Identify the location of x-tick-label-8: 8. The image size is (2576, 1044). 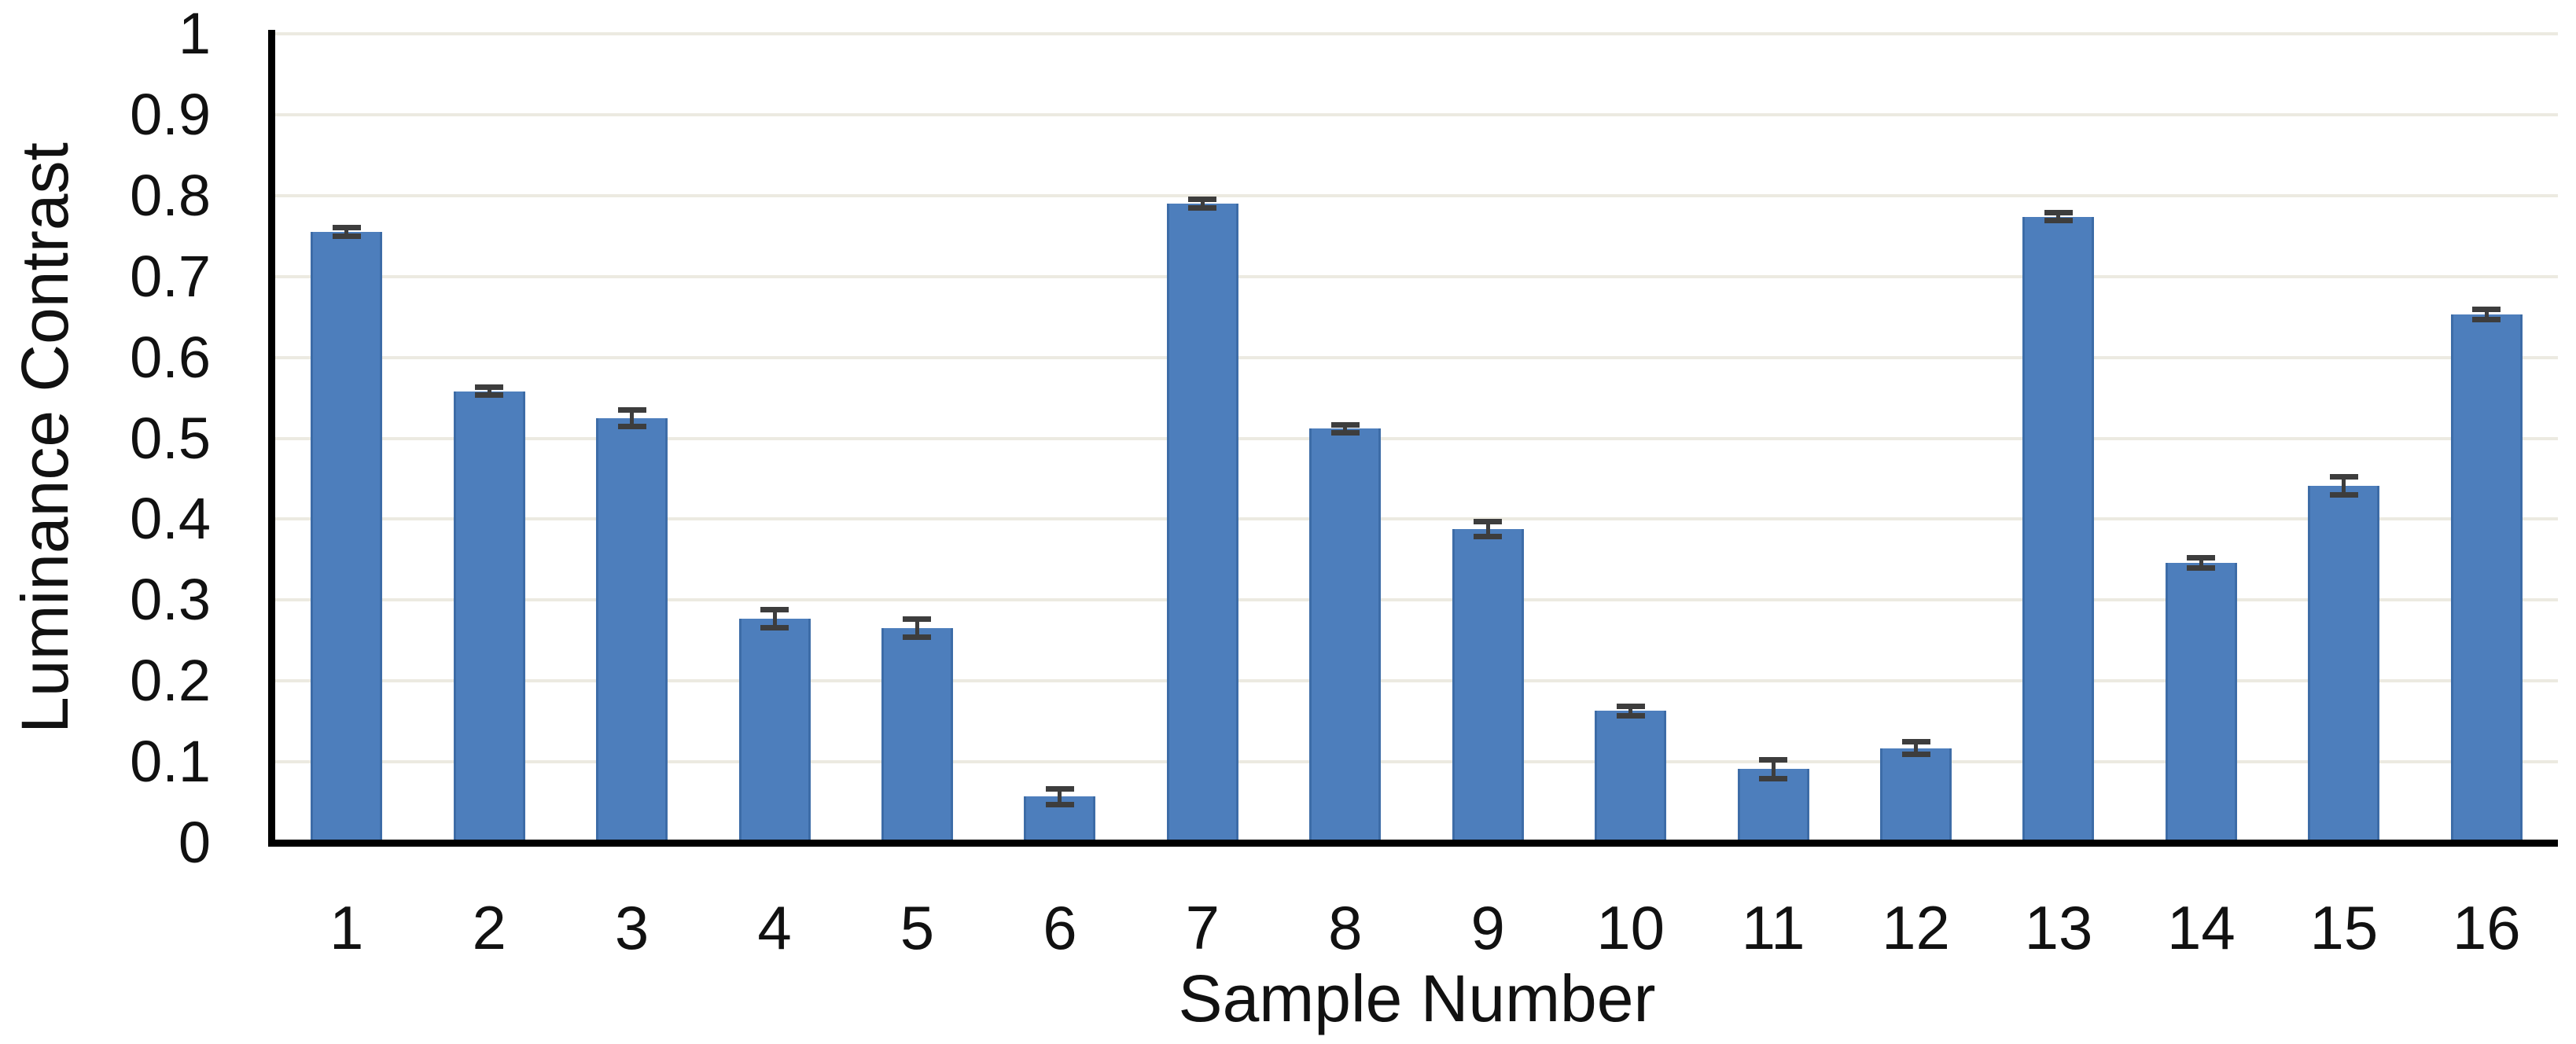
(1346, 928).